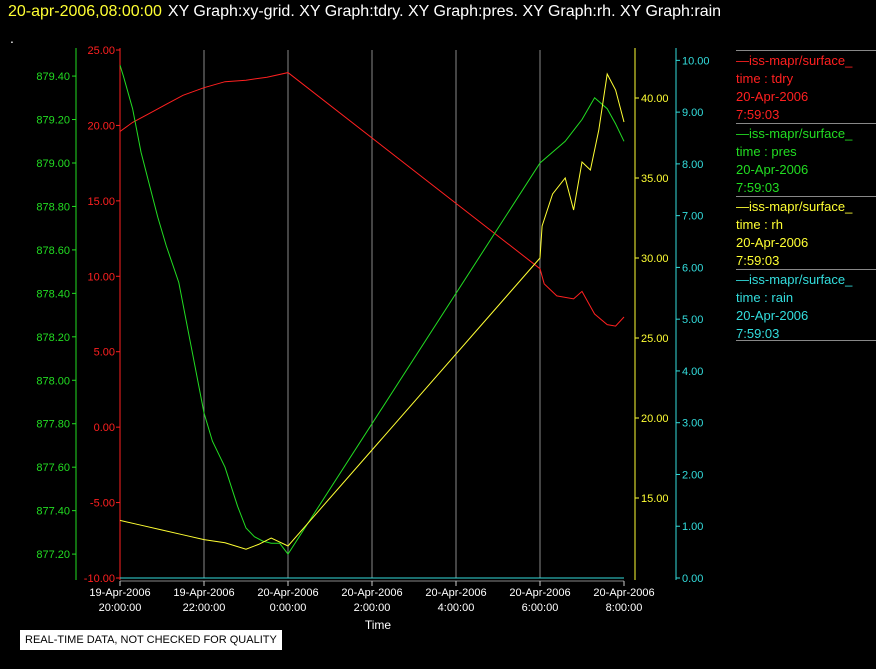 This screenshot has width=876, height=669. I want to click on rain-tick-label: 1.00, so click(692, 527).